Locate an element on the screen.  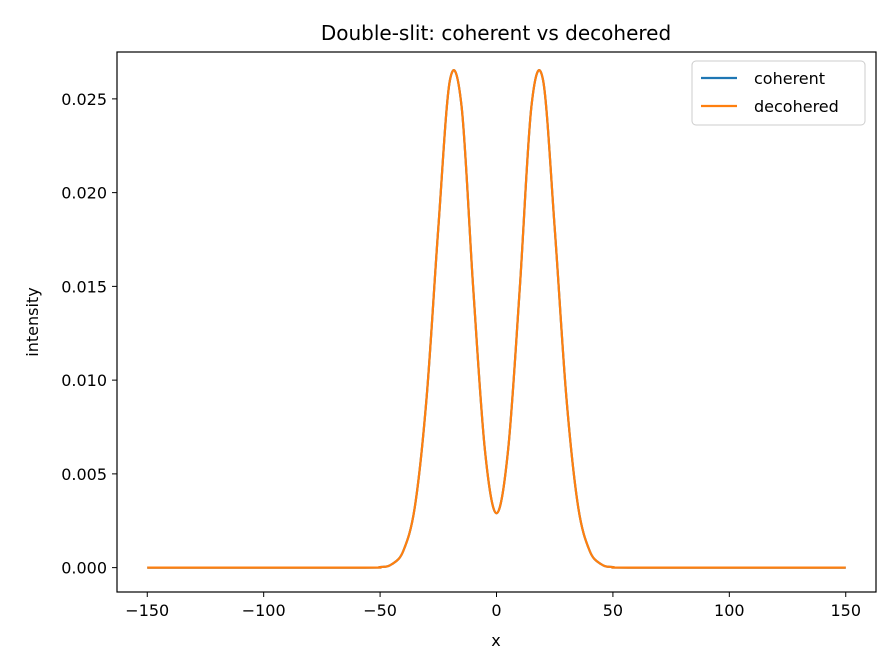
y-tick-label: 0.025 is located at coordinates (84, 99).